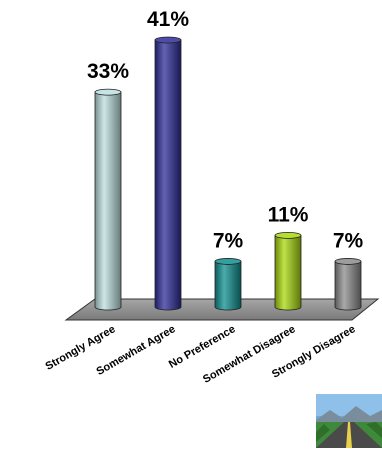  What do you see at coordinates (348, 240) in the screenshot?
I see `value-label-5: 7%` at bounding box center [348, 240].